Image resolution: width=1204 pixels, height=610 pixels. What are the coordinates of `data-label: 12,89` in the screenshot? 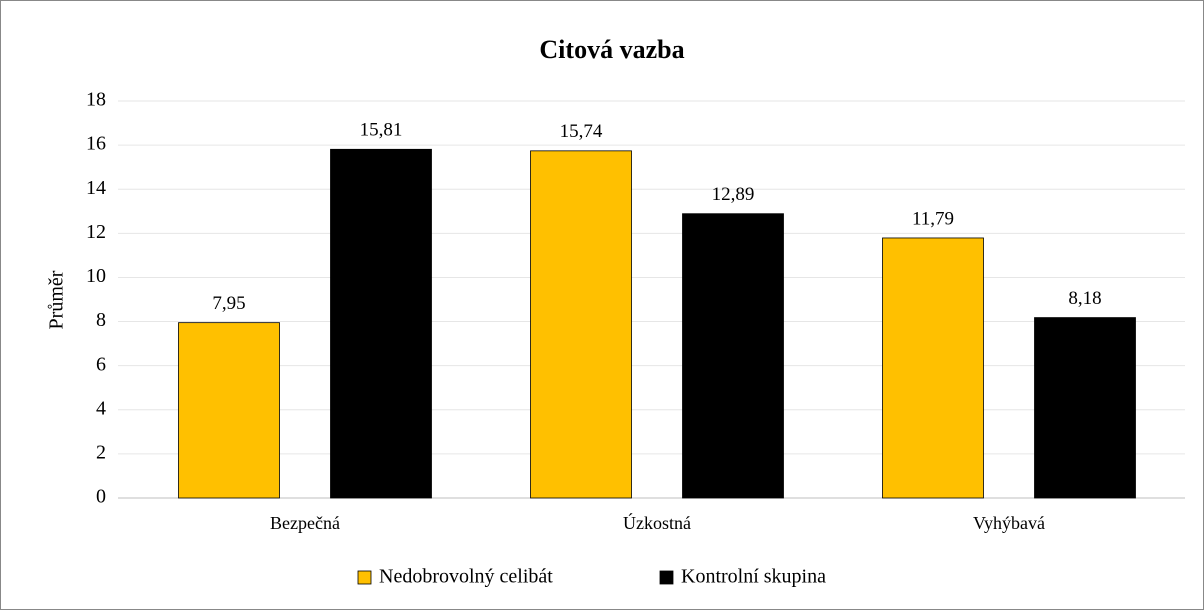 It's located at (733, 194).